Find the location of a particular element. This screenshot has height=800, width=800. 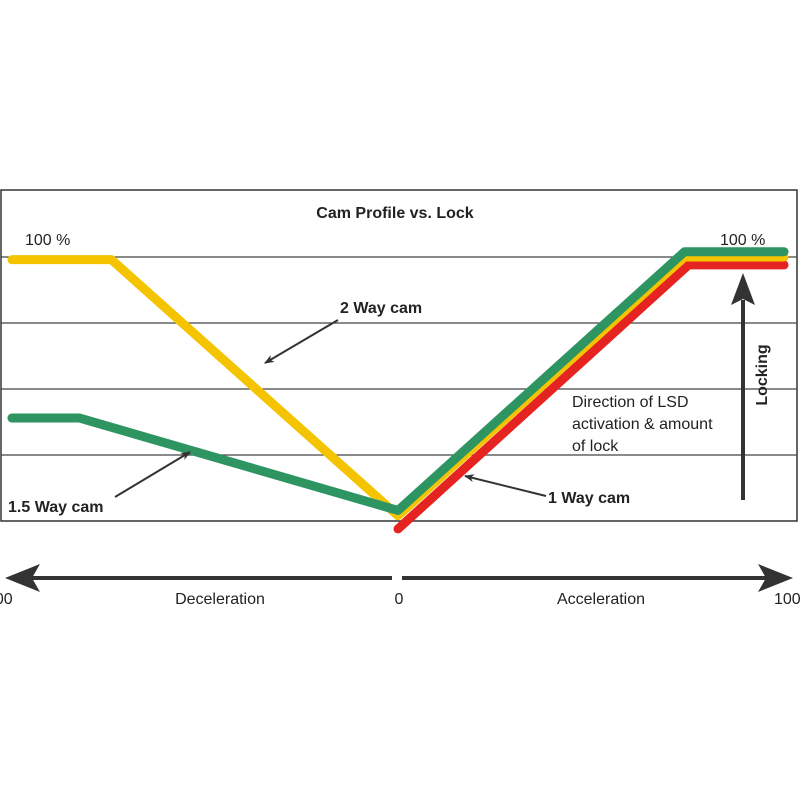

chart-title: Cam Profile vs. Lock is located at coordinates (394, 213).